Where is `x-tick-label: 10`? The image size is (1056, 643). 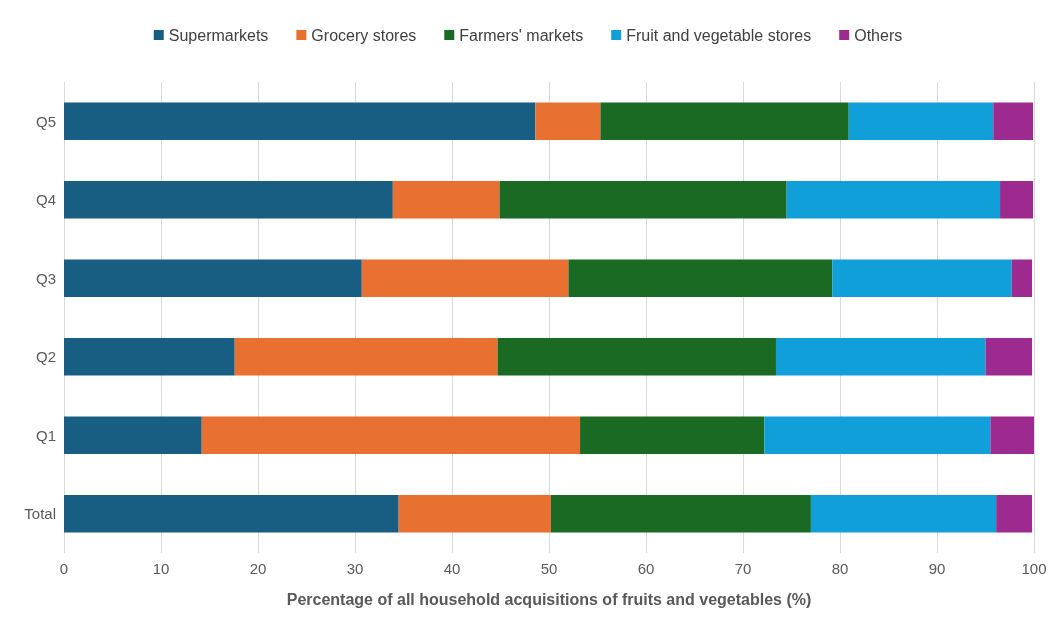
x-tick-label: 10 is located at coordinates (161, 568).